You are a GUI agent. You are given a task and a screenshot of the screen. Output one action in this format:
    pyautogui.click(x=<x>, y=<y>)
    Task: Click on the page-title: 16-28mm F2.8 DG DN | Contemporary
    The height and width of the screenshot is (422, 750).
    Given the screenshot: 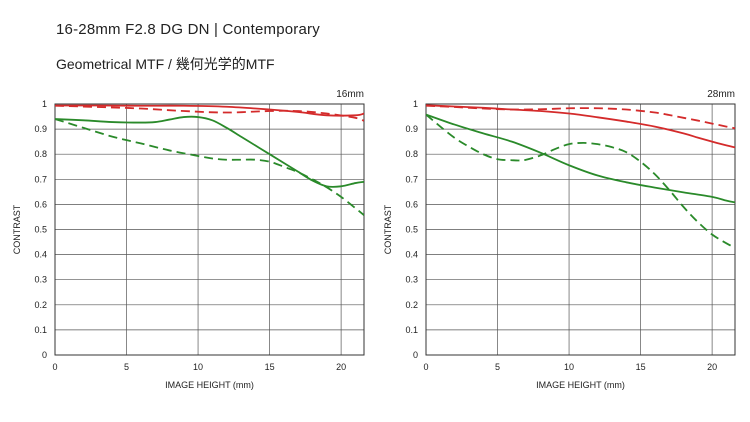 What is the action you would take?
    pyautogui.click(x=188, y=29)
    